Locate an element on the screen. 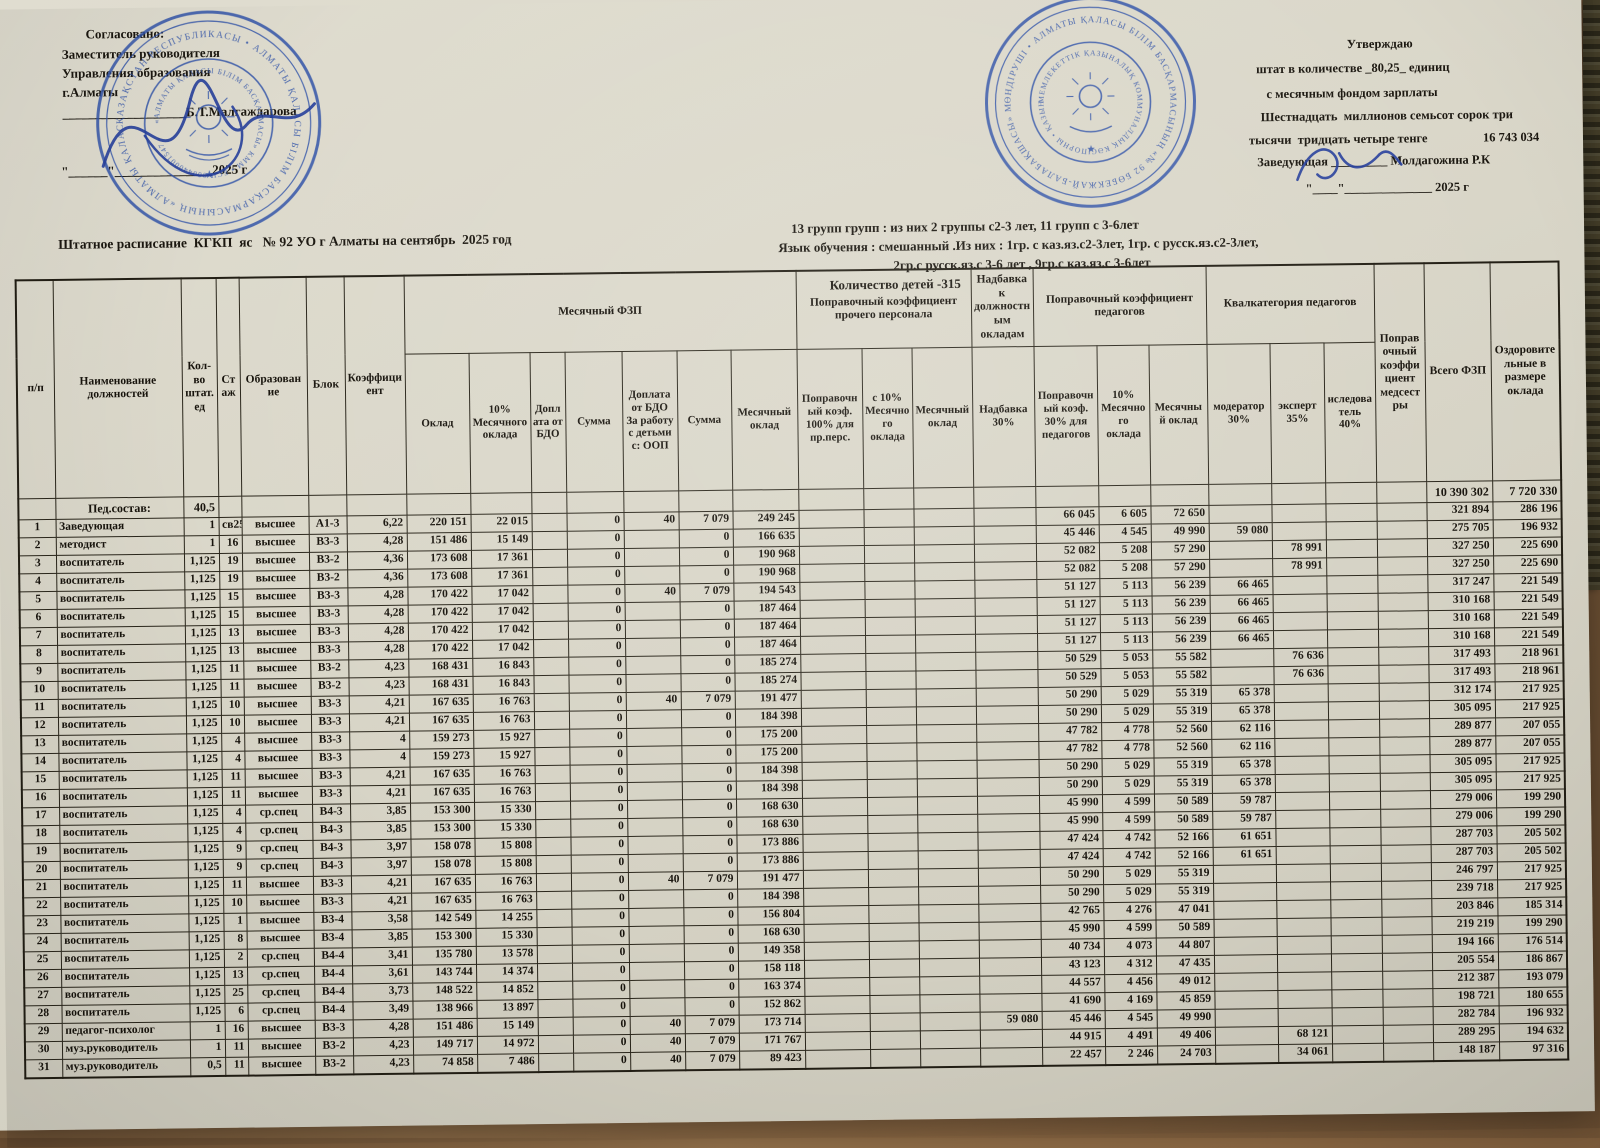  cell: 289 295 is located at coordinates (1466, 1032).